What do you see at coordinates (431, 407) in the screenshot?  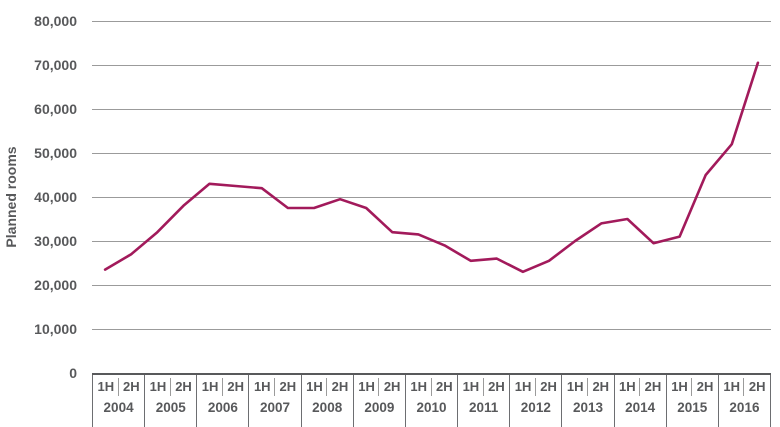 I see `x-axis-year-label: 2010` at bounding box center [431, 407].